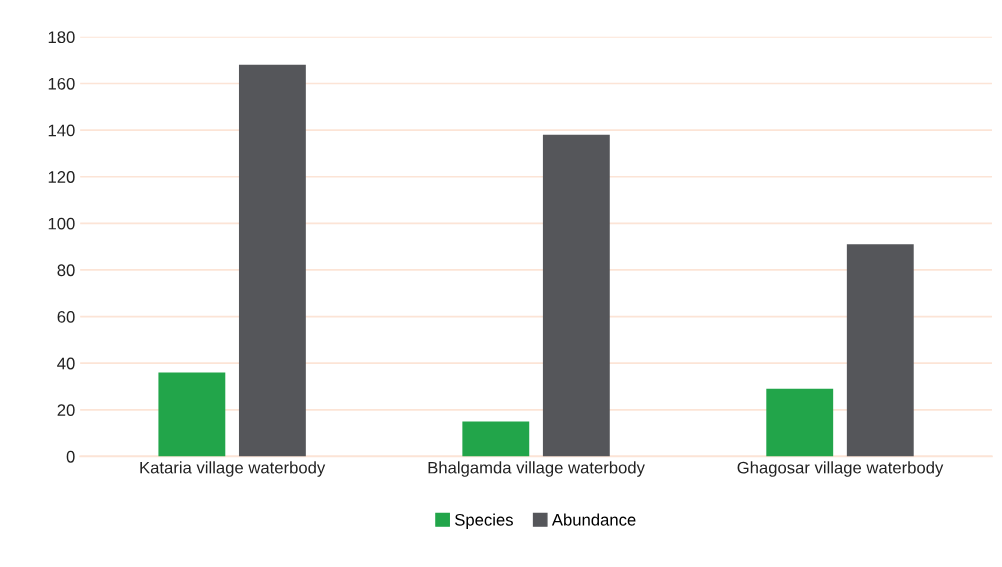 The width and height of the screenshot is (1002, 567). I want to click on y-tick-label: 160, so click(61, 83).